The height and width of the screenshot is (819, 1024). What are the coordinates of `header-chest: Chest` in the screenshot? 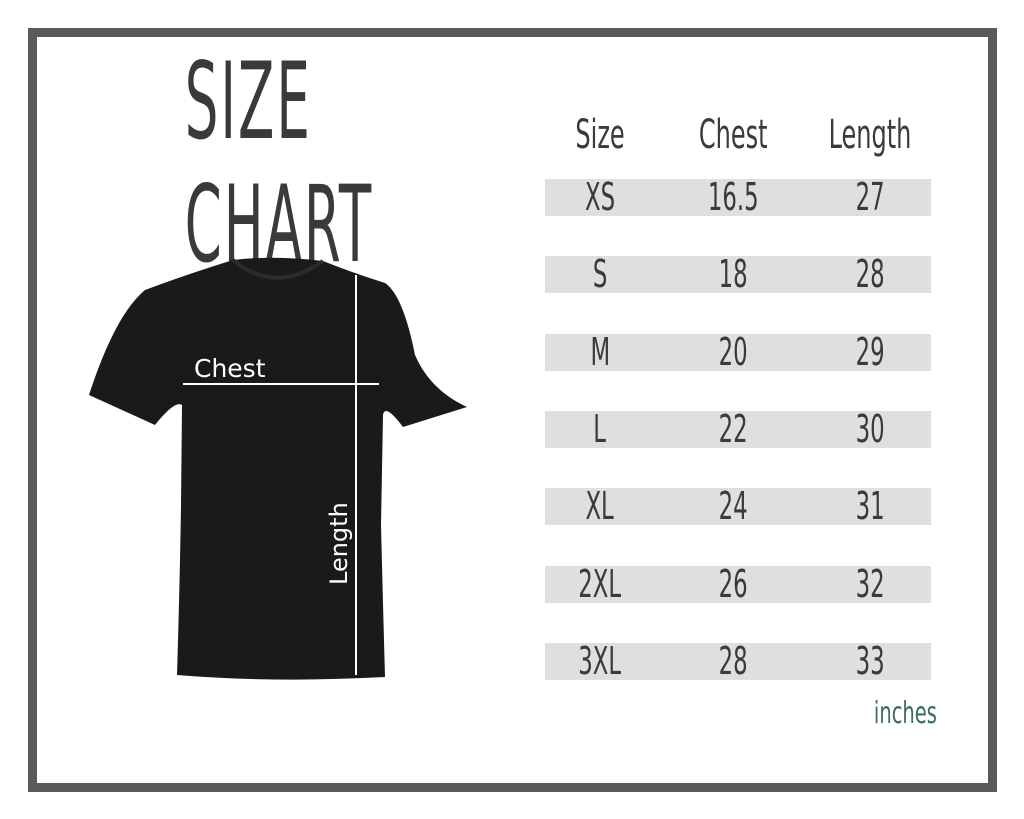 It's located at (733, 135).